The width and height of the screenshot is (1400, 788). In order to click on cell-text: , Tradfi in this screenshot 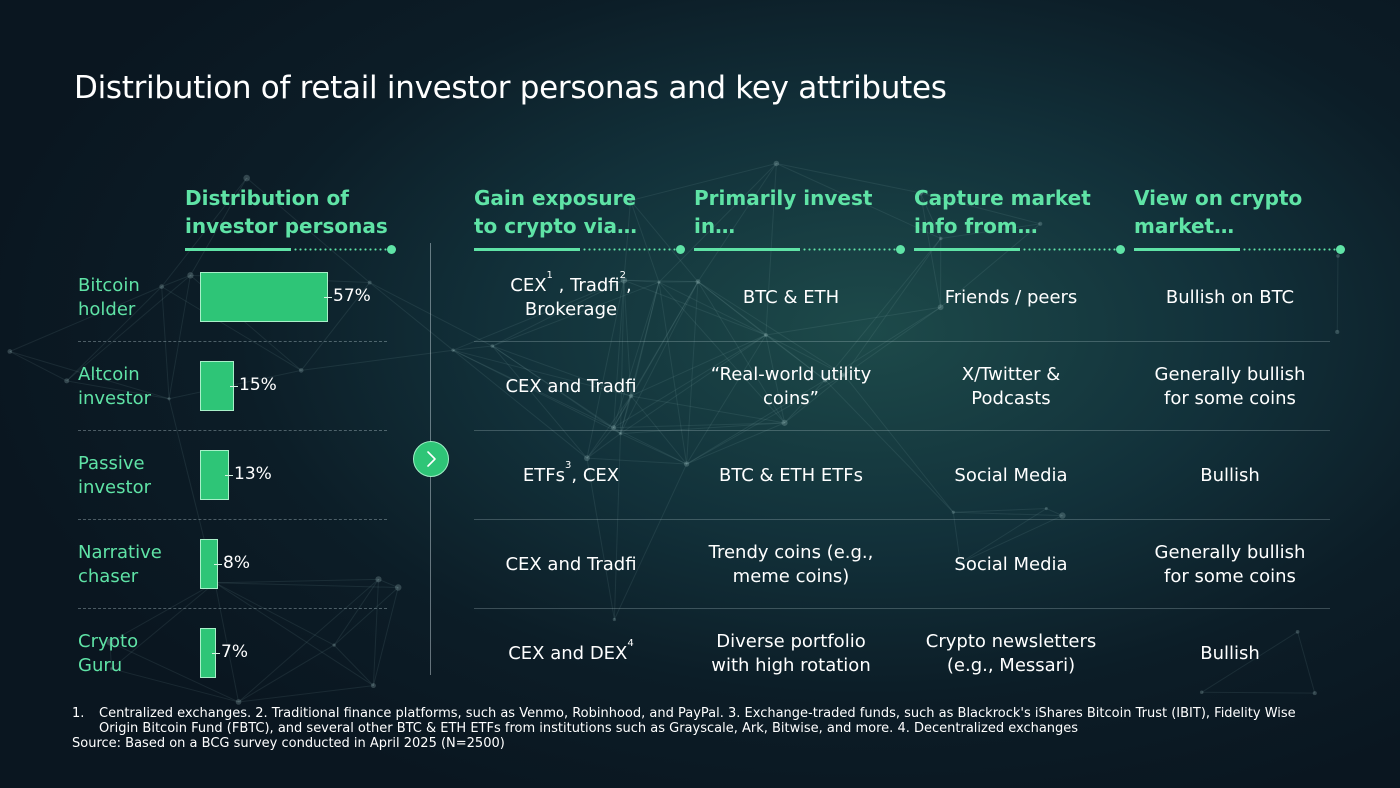, I will do `click(586, 285)`.